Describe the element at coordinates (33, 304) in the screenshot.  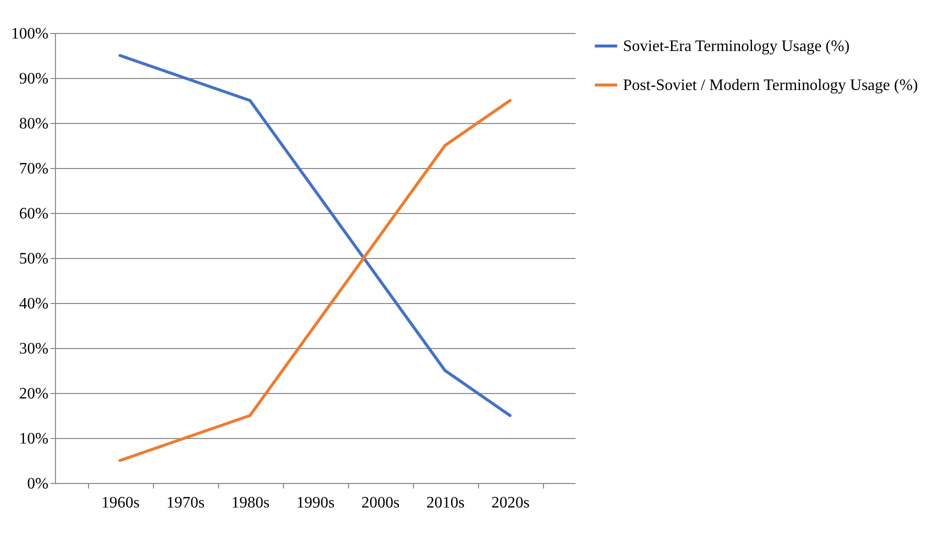
I see `y-tick-label: 40%` at that location.